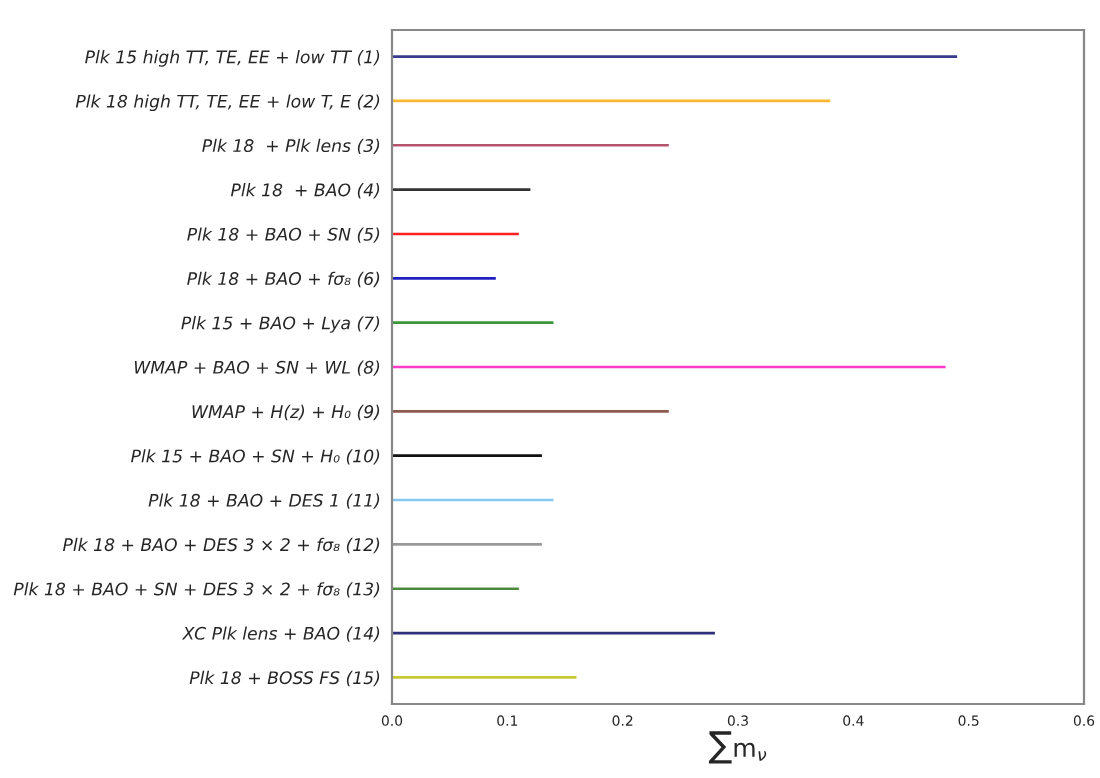  What do you see at coordinates (284, 678) in the screenshot?
I see `y-tick-label: Plk 18 + BOSS FS (15)` at bounding box center [284, 678].